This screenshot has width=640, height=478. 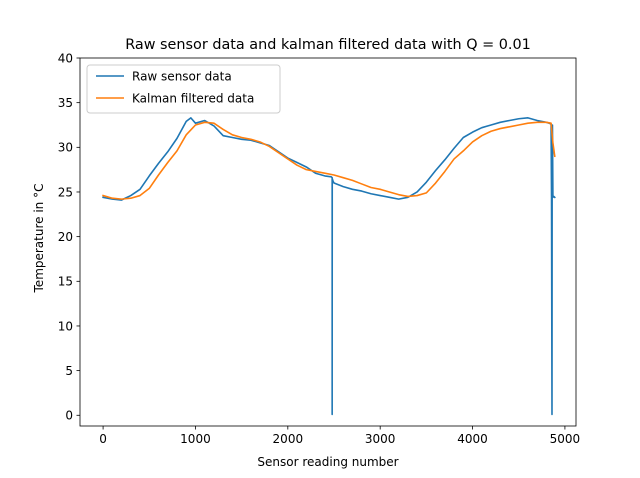 What do you see at coordinates (288, 439) in the screenshot?
I see `x-tick-label: 2000` at bounding box center [288, 439].